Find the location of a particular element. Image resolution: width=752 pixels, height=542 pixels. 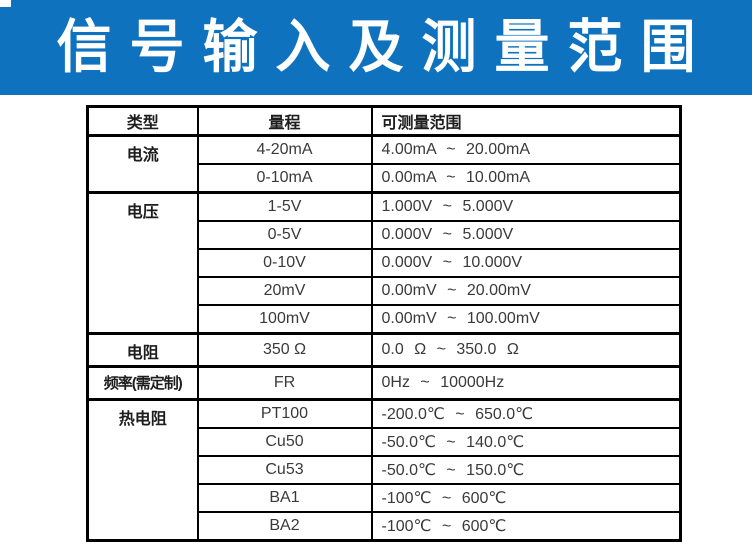

measurable-range-cell: 4.00mA ~ 20.00mA is located at coordinates (526, 149).